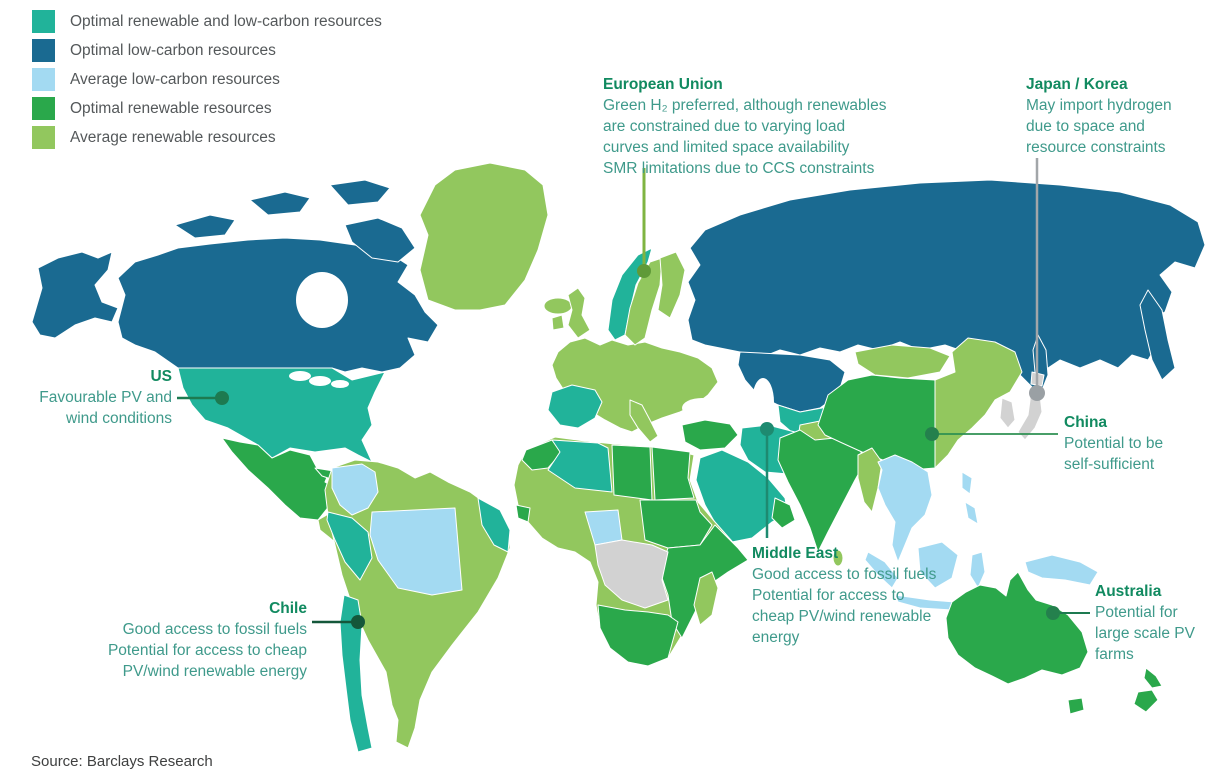 The width and height of the screenshot is (1217, 782). What do you see at coordinates (1086, 422) in the screenshot?
I see `annotation-title-china: China` at bounding box center [1086, 422].